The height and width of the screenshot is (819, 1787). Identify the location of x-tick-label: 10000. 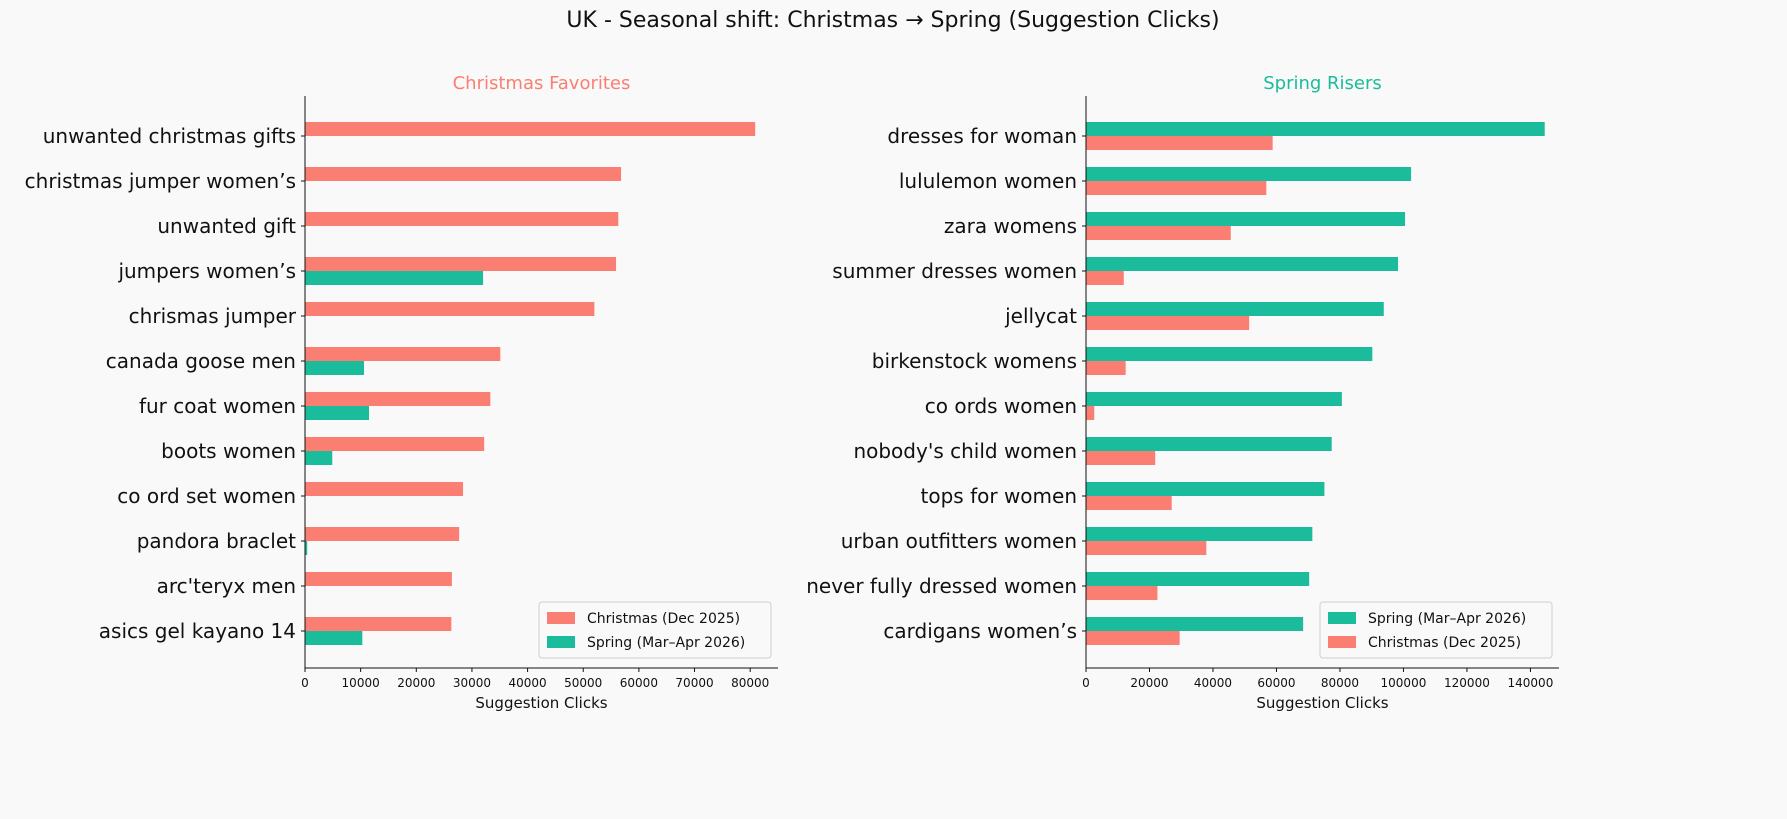
(361, 683).